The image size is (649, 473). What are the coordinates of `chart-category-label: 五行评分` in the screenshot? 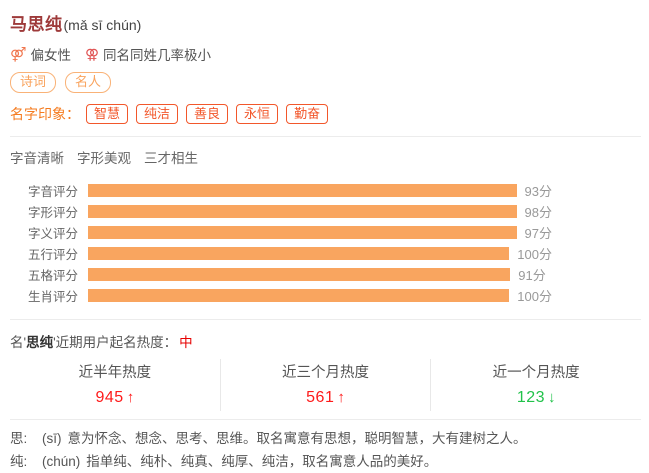 It's located at (53, 255).